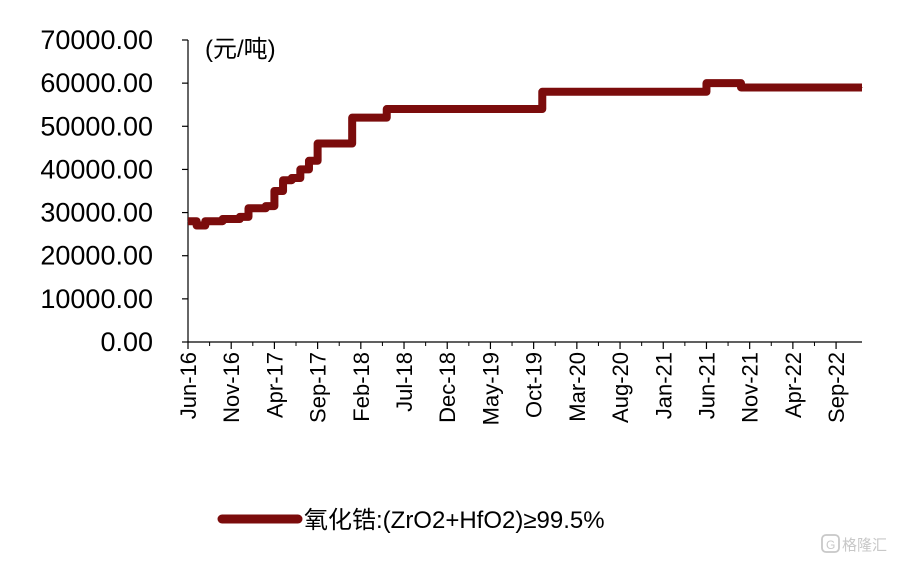  What do you see at coordinates (620, 387) in the screenshot?
I see `x-tick-label: Aug-20` at bounding box center [620, 387].